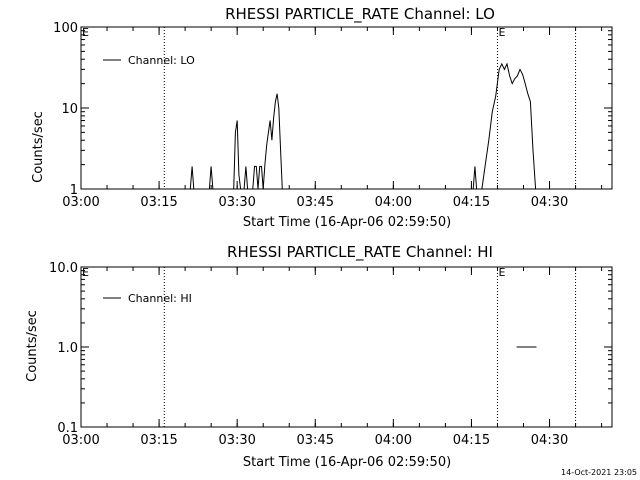 The height and width of the screenshot is (480, 640). I want to click on series-group, so click(363, 126).